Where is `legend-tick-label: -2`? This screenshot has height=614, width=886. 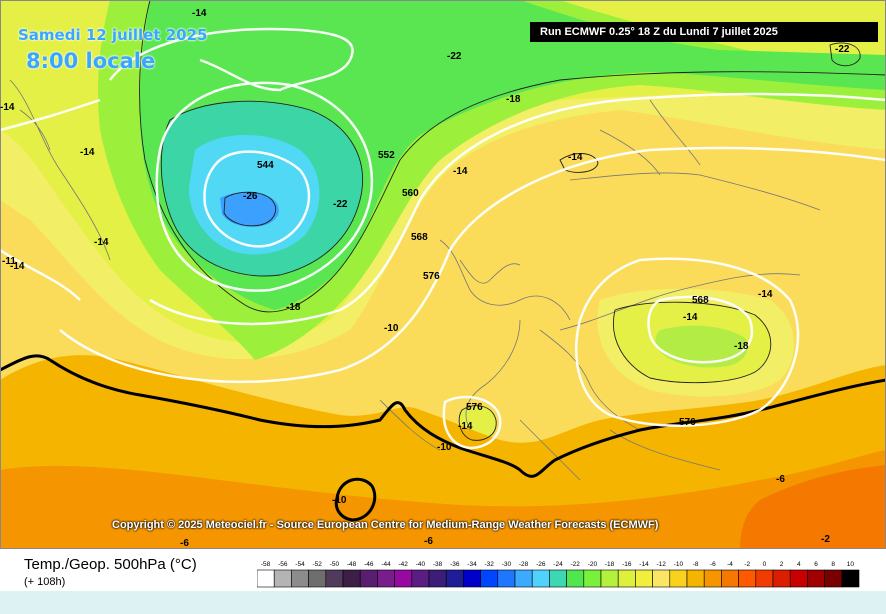
legend-tick-label: -2 is located at coordinates (747, 564).